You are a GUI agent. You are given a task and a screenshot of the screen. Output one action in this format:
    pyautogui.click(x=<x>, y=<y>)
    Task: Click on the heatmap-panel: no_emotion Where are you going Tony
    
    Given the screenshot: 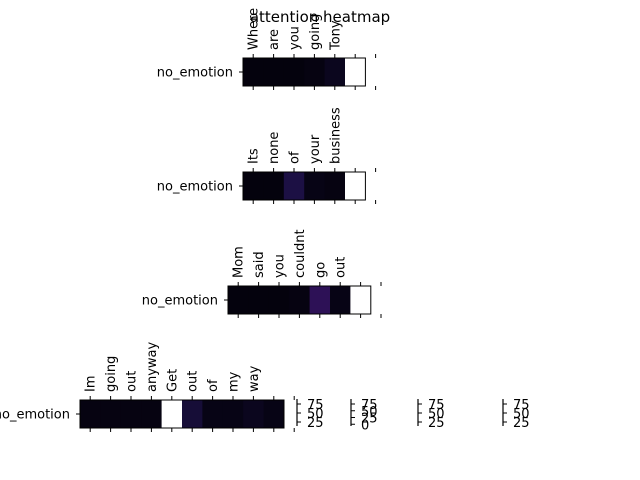 What is the action you would take?
    pyautogui.click(x=267, y=49)
    